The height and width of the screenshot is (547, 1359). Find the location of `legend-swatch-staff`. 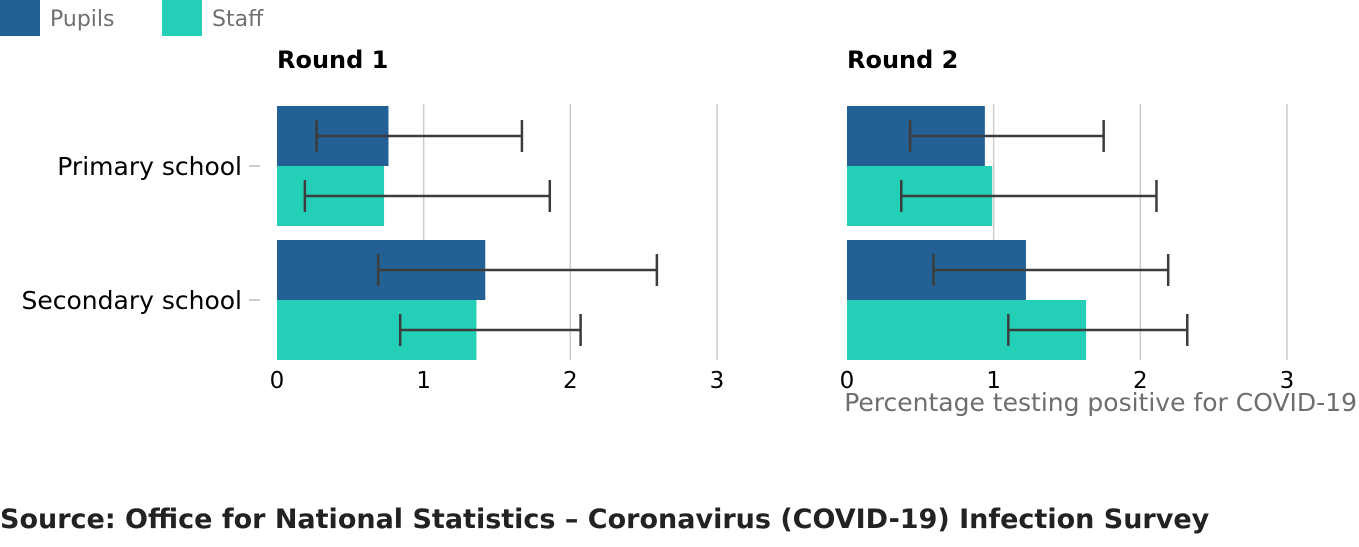

legend-swatch-staff is located at coordinates (182, 18).